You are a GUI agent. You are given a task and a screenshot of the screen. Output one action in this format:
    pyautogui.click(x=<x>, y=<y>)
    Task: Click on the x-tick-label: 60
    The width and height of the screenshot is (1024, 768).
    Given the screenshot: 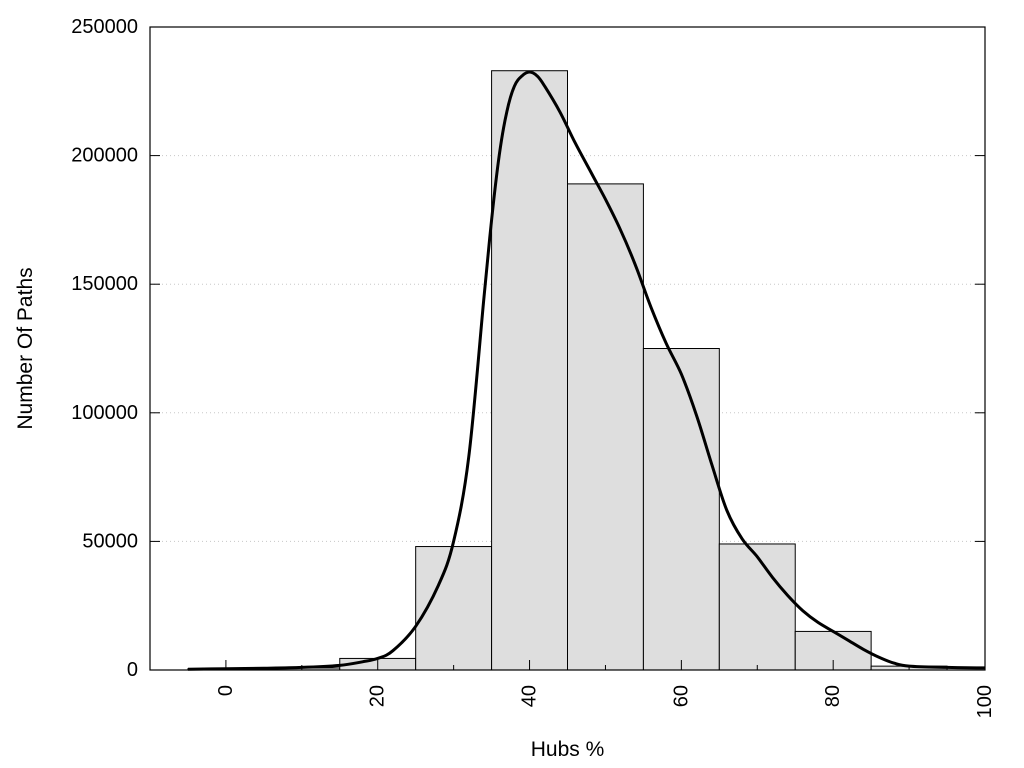 What is the action you would take?
    pyautogui.click(x=681, y=696)
    